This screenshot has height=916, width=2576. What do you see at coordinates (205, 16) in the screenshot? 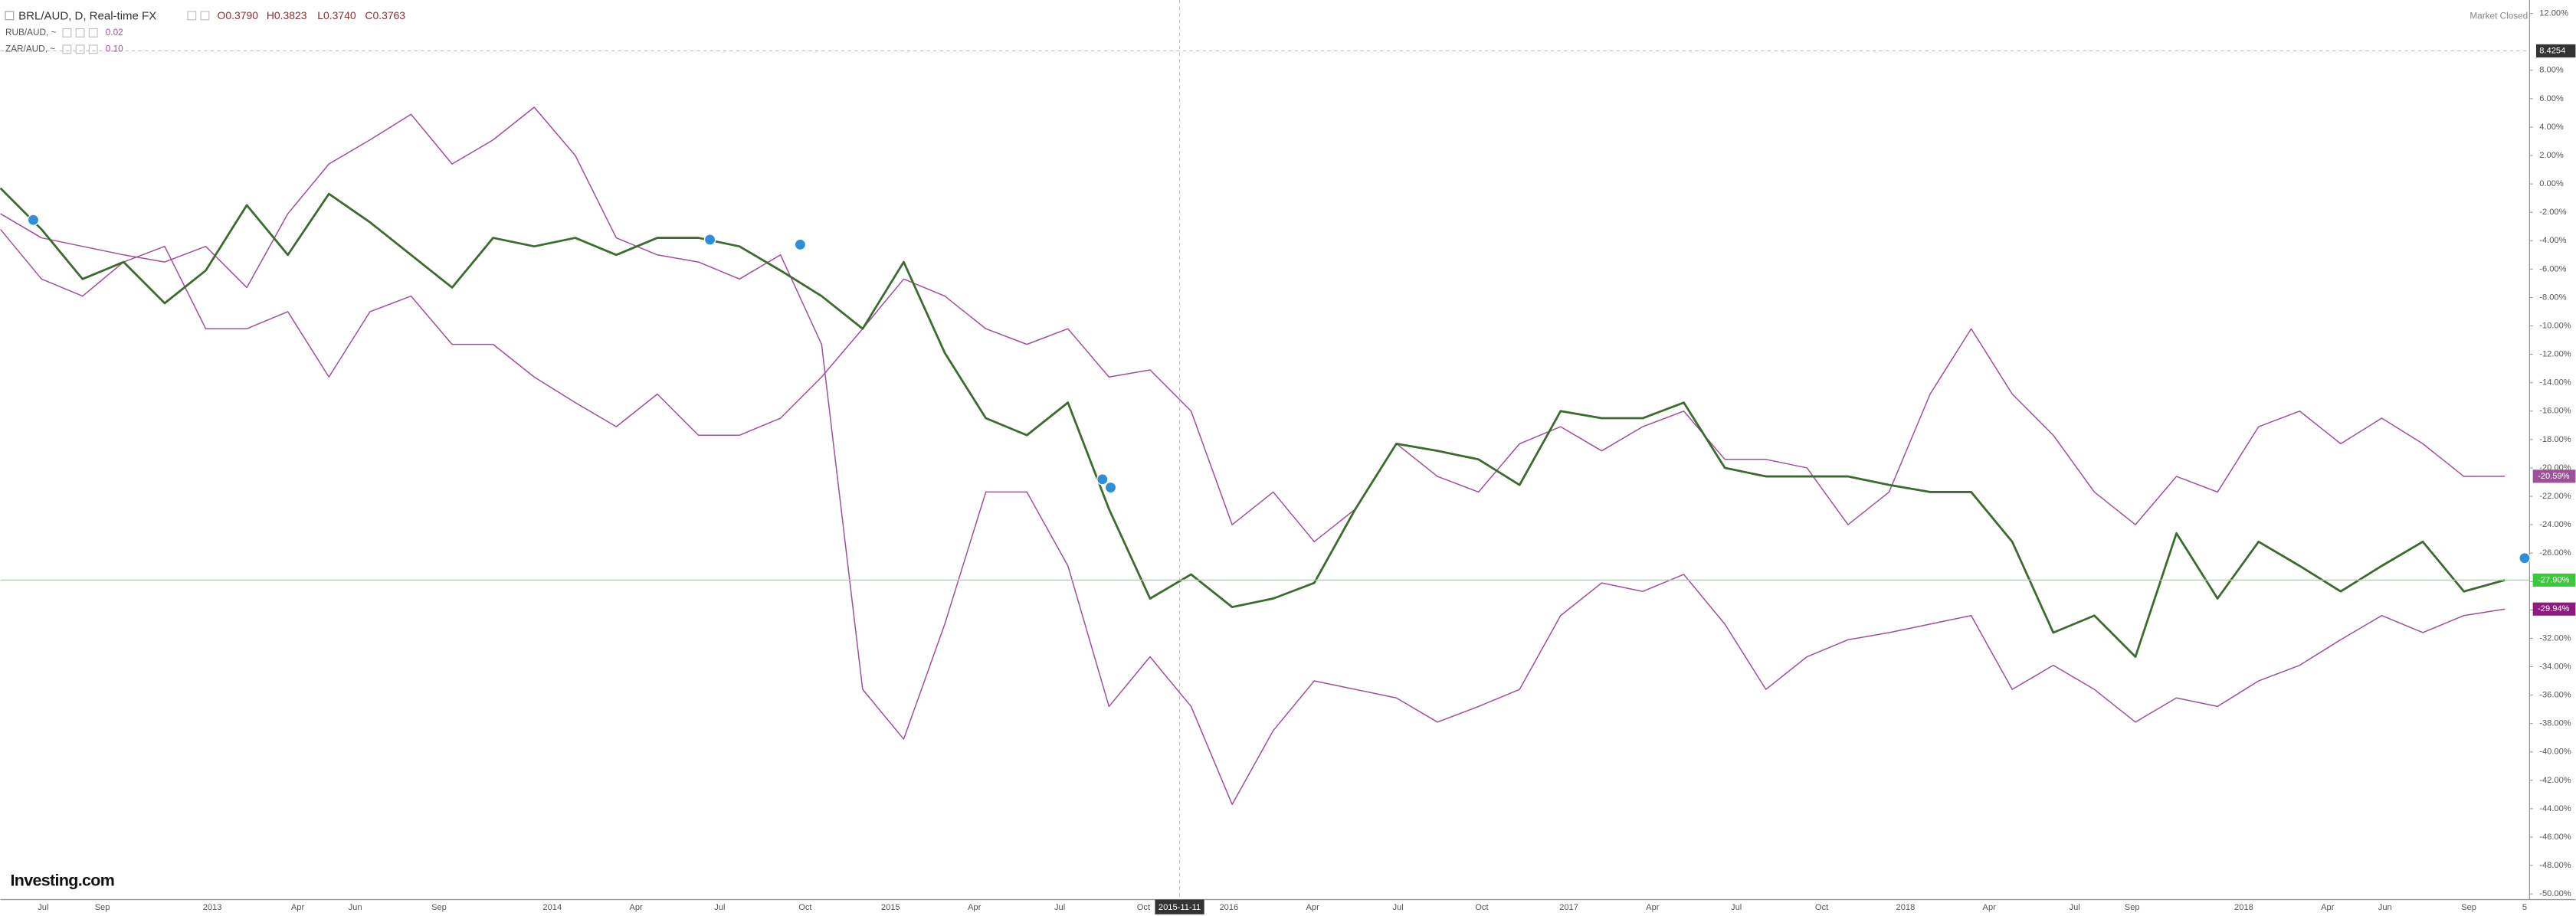
I see `close-icon` at bounding box center [205, 16].